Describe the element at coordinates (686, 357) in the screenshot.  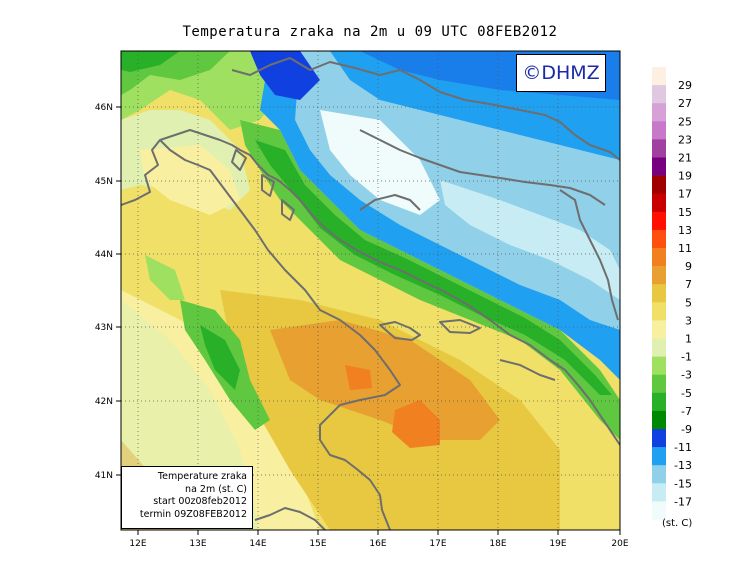
I see `legend-label: -1` at that location.